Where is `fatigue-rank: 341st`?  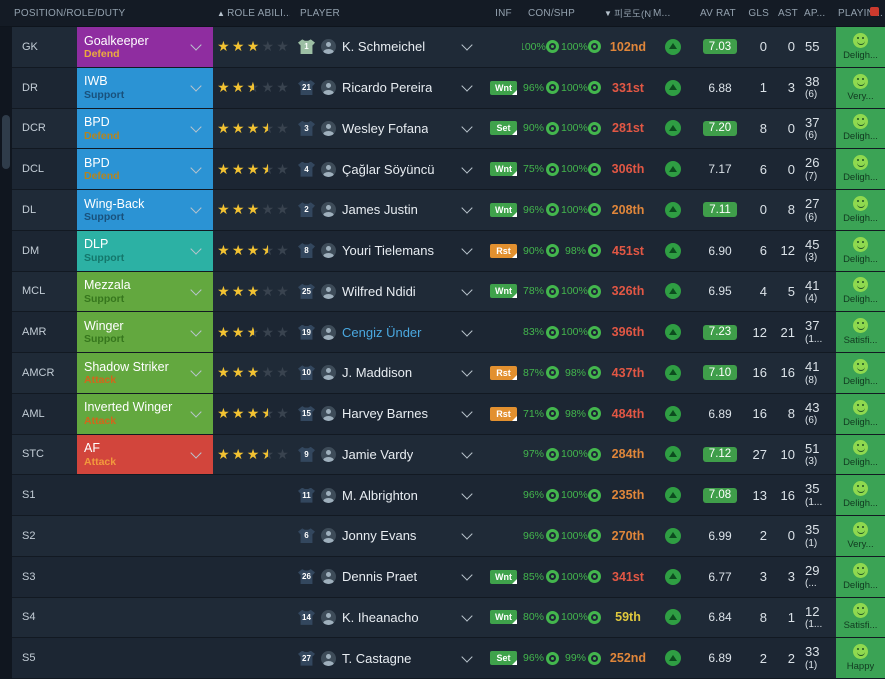 fatigue-rank: 341st is located at coordinates (628, 576).